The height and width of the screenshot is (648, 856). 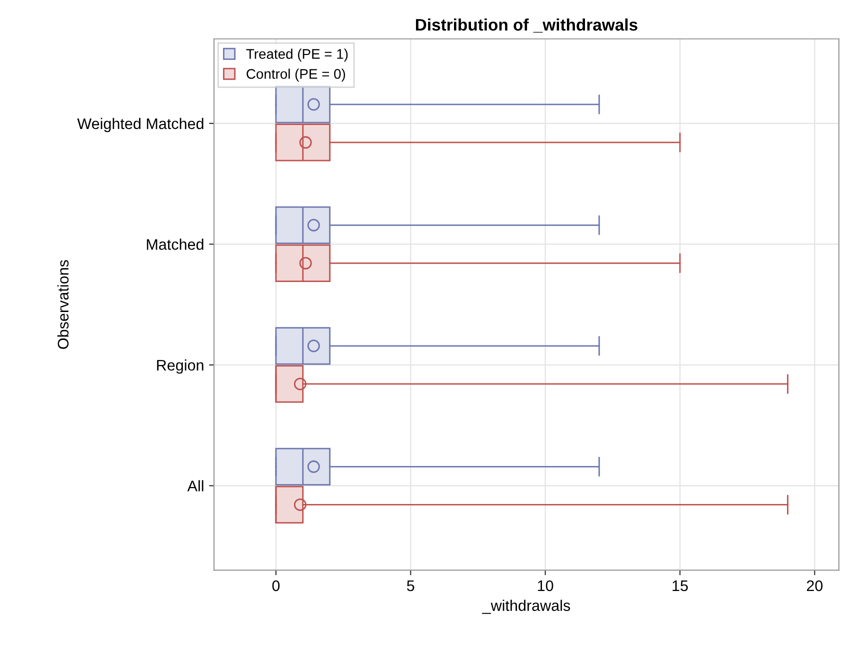 I want to click on y-axis-title: Observations, so click(x=63, y=304).